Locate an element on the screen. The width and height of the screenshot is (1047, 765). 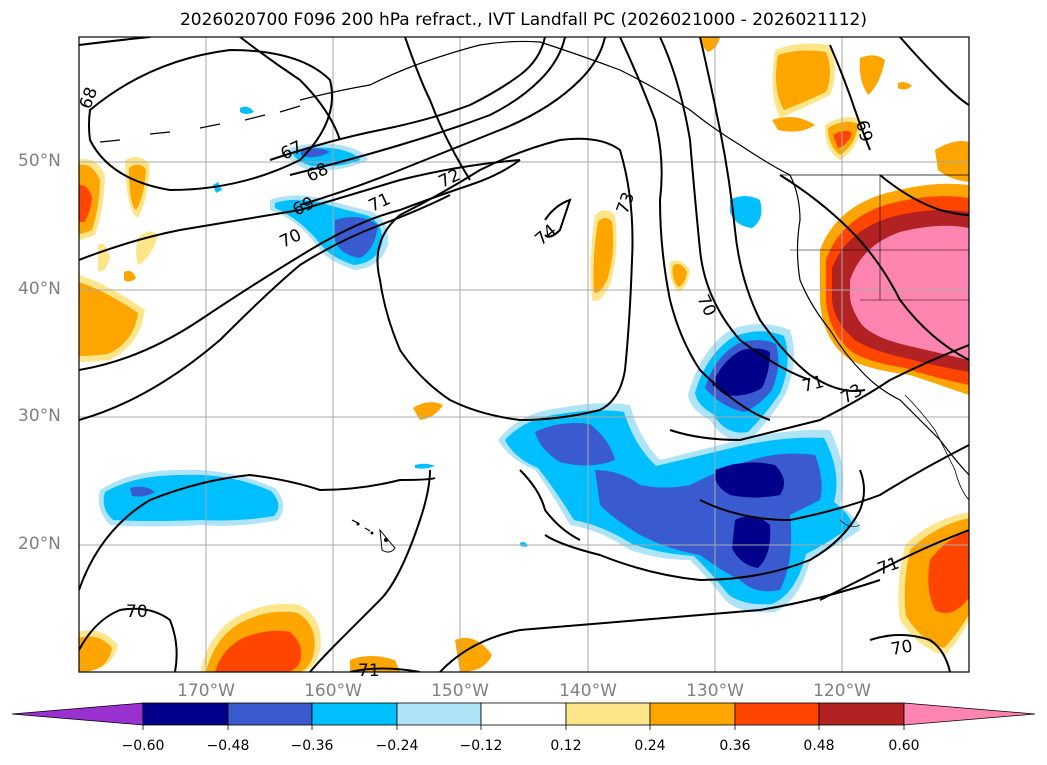
colorbar-tick: 0.36 is located at coordinates (735, 746).